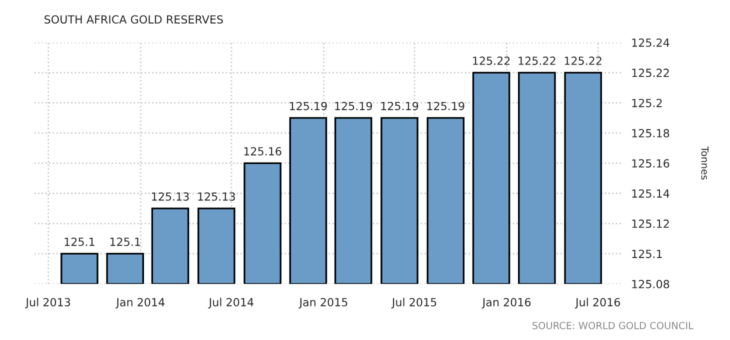 The image size is (730, 340). Describe the element at coordinates (651, 284) in the screenshot. I see `y-tick-label: 125.08` at that location.